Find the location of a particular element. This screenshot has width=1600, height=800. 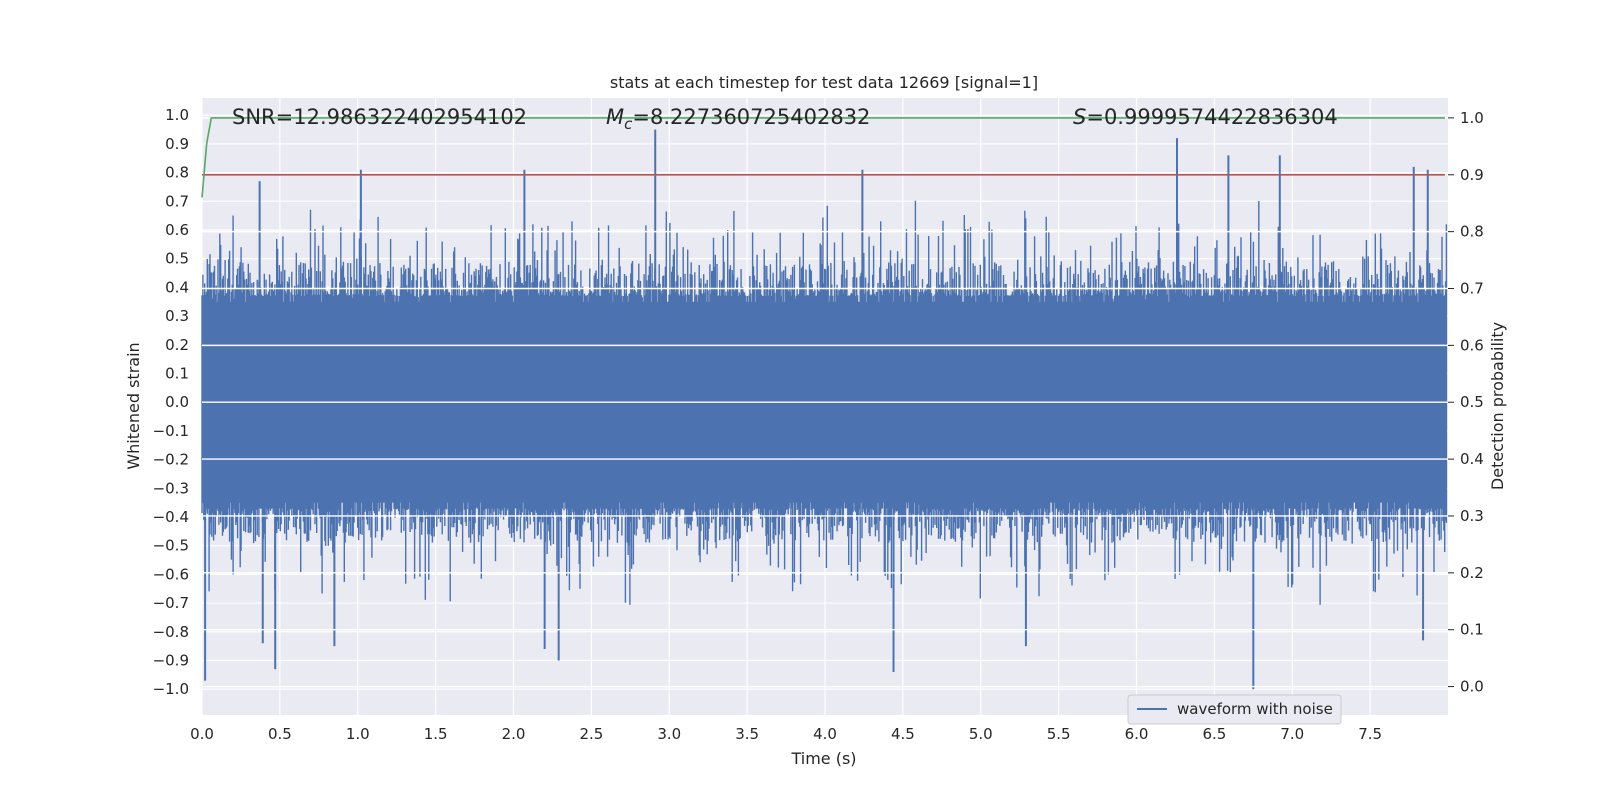

x-tick-label: 6.5 is located at coordinates (1214, 734).